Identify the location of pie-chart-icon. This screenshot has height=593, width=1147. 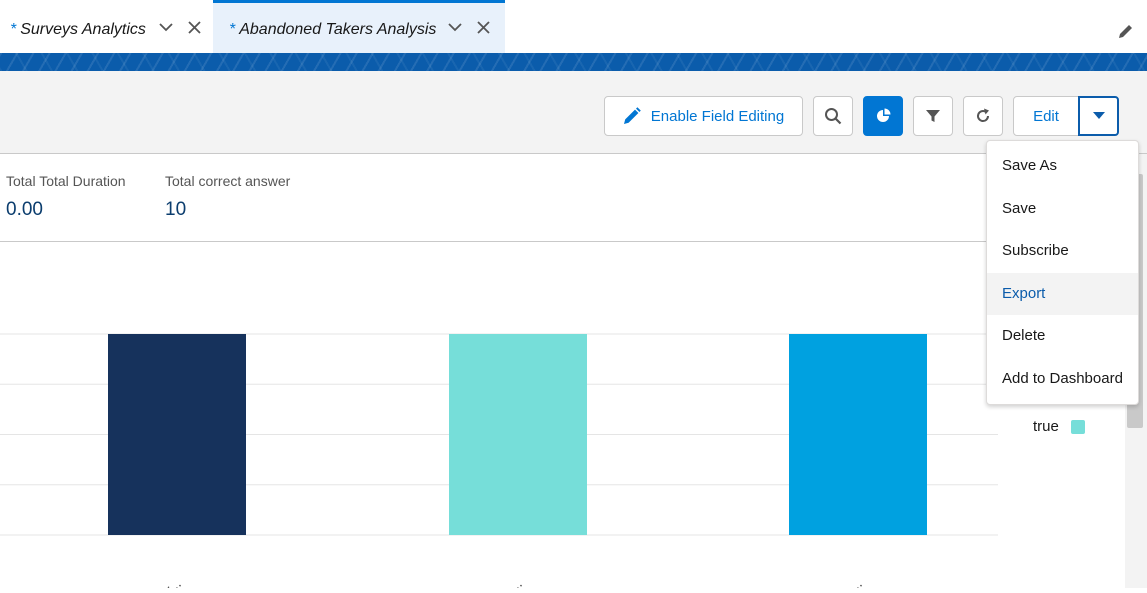
(884, 115).